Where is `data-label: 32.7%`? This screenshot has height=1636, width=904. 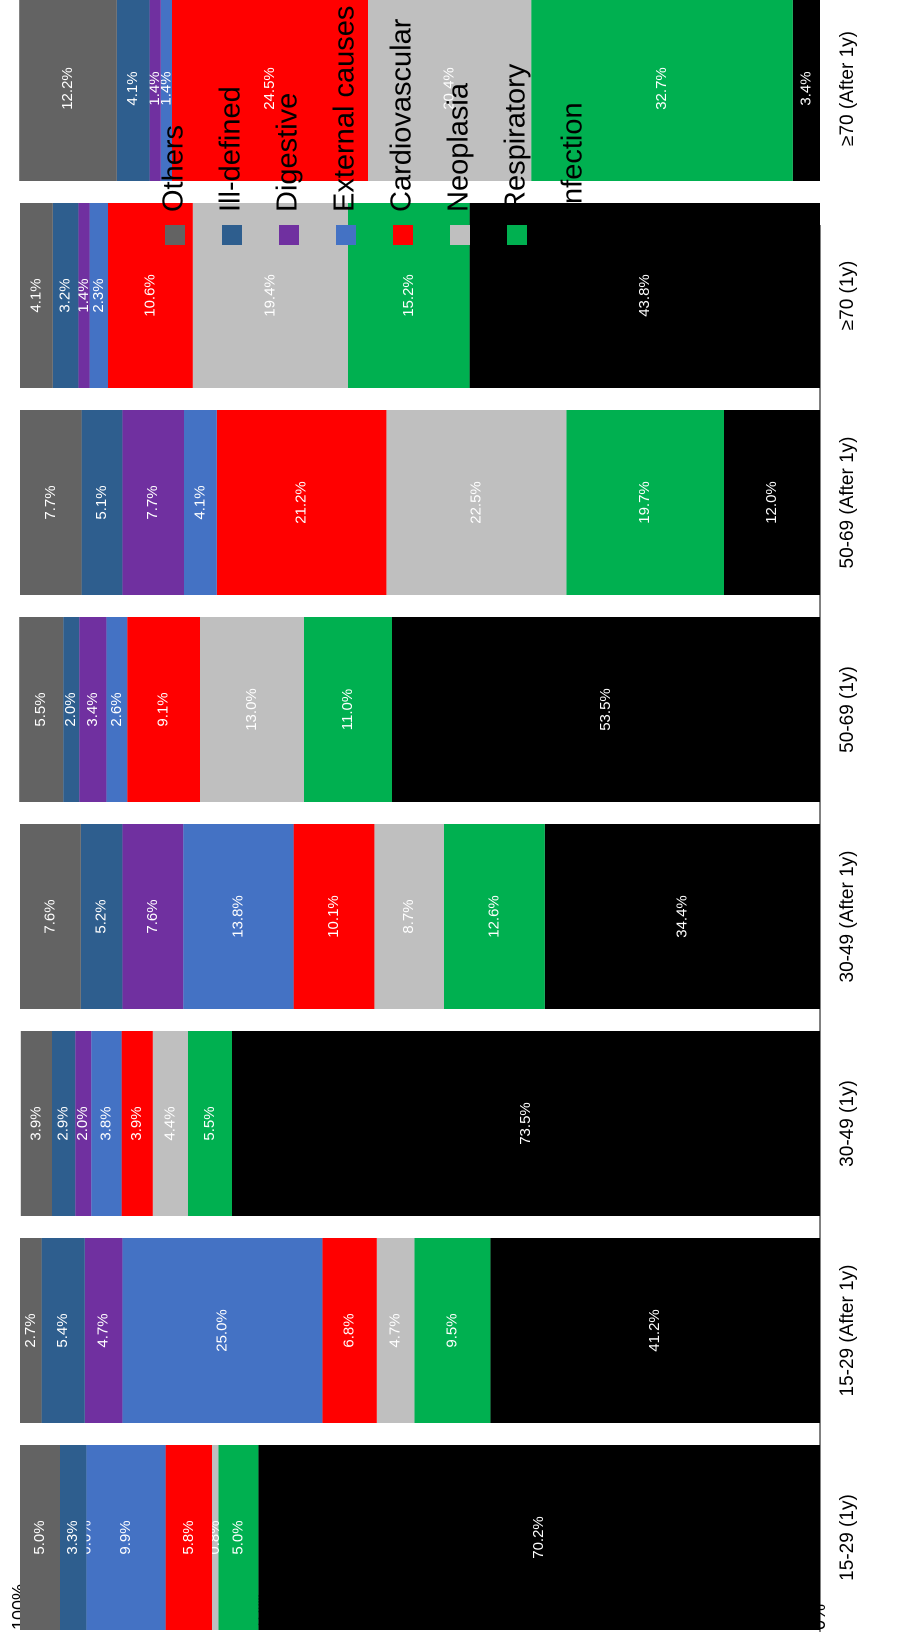 data-label: 32.7% is located at coordinates (661, 88).